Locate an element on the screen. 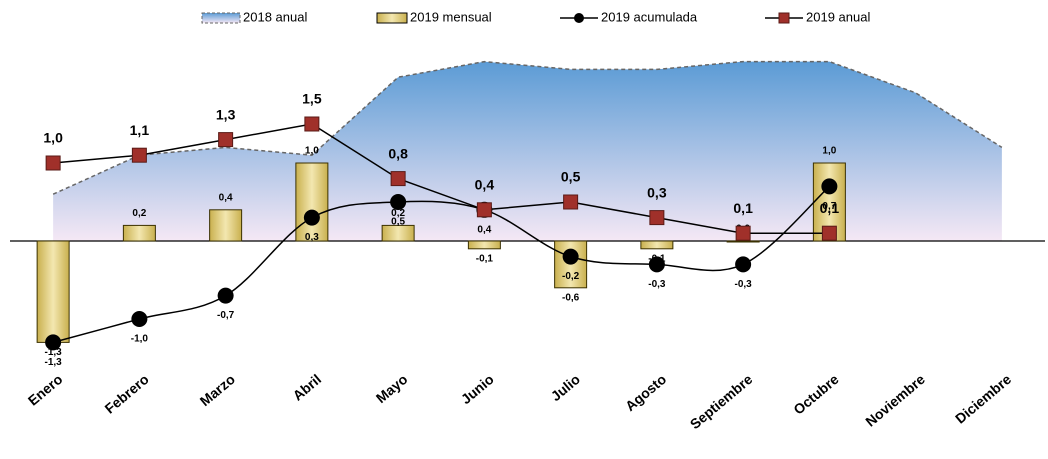 This screenshot has width=1048, height=459. legend-label: 2019 acumulada is located at coordinates (649, 16).